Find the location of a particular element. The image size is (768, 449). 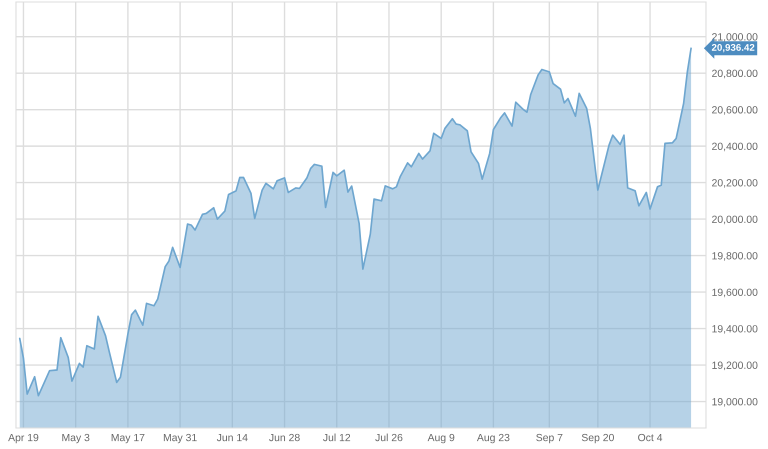

y-tick-label: 20,000.00 is located at coordinates (735, 220).